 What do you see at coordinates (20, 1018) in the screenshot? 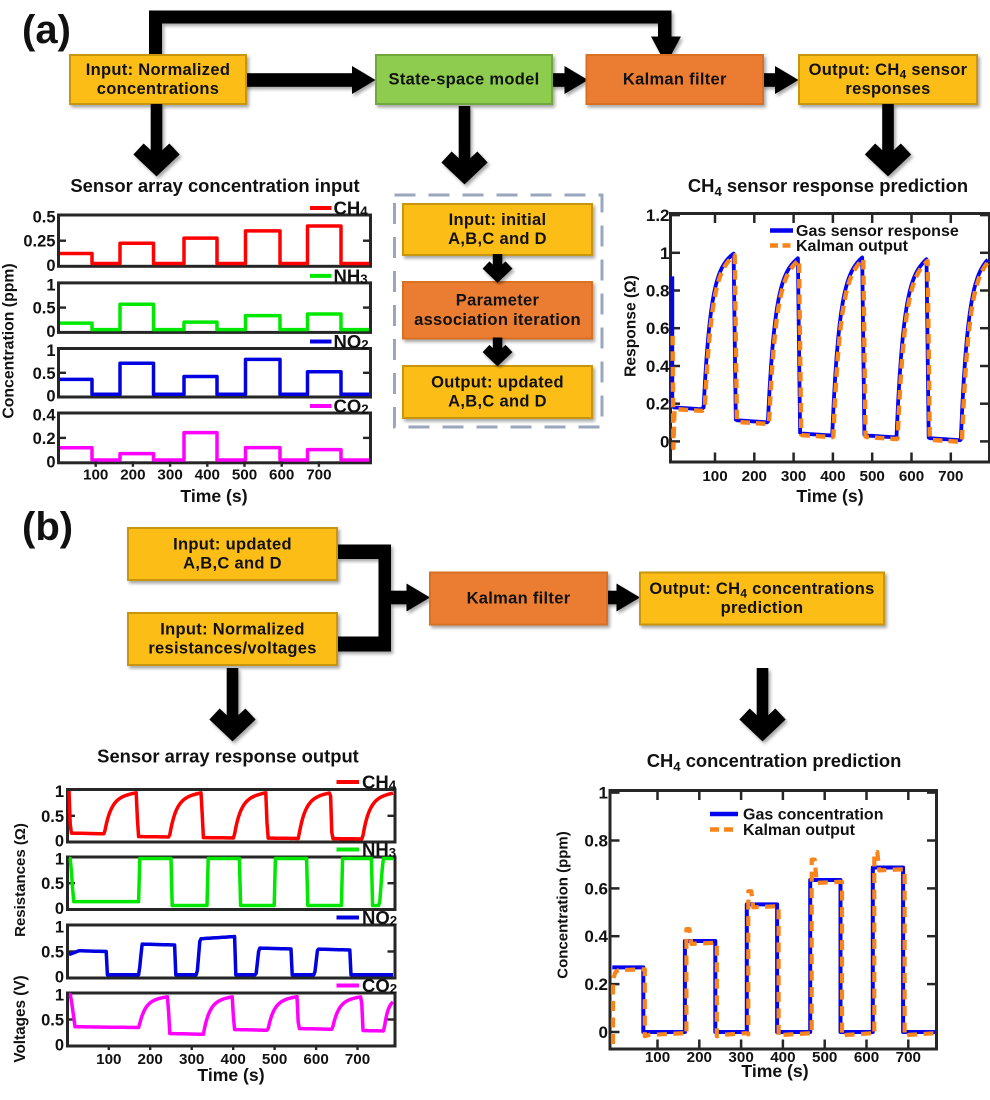
I see `svg-text: Voltages (V)` at bounding box center [20, 1018].